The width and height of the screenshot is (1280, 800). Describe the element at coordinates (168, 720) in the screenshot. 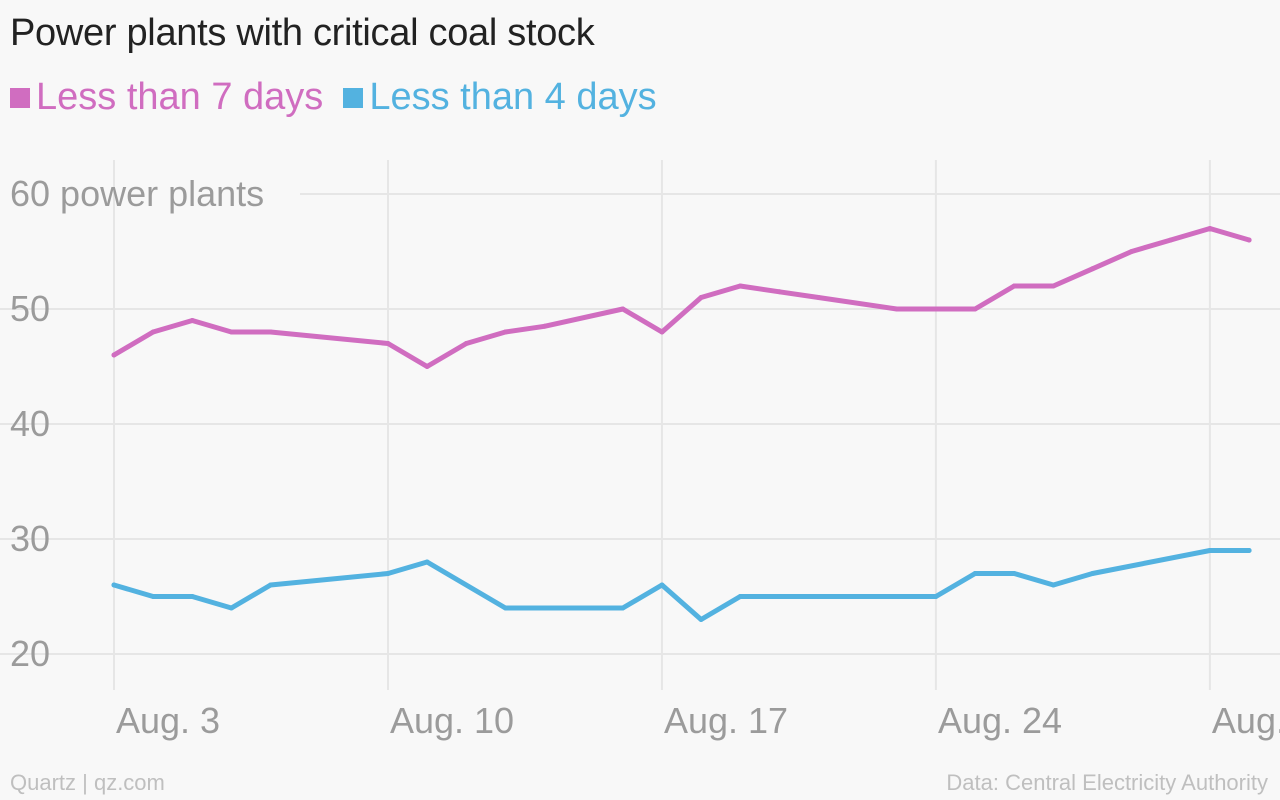

I see `x-tick-label-aug-3: Aug. 3` at that location.